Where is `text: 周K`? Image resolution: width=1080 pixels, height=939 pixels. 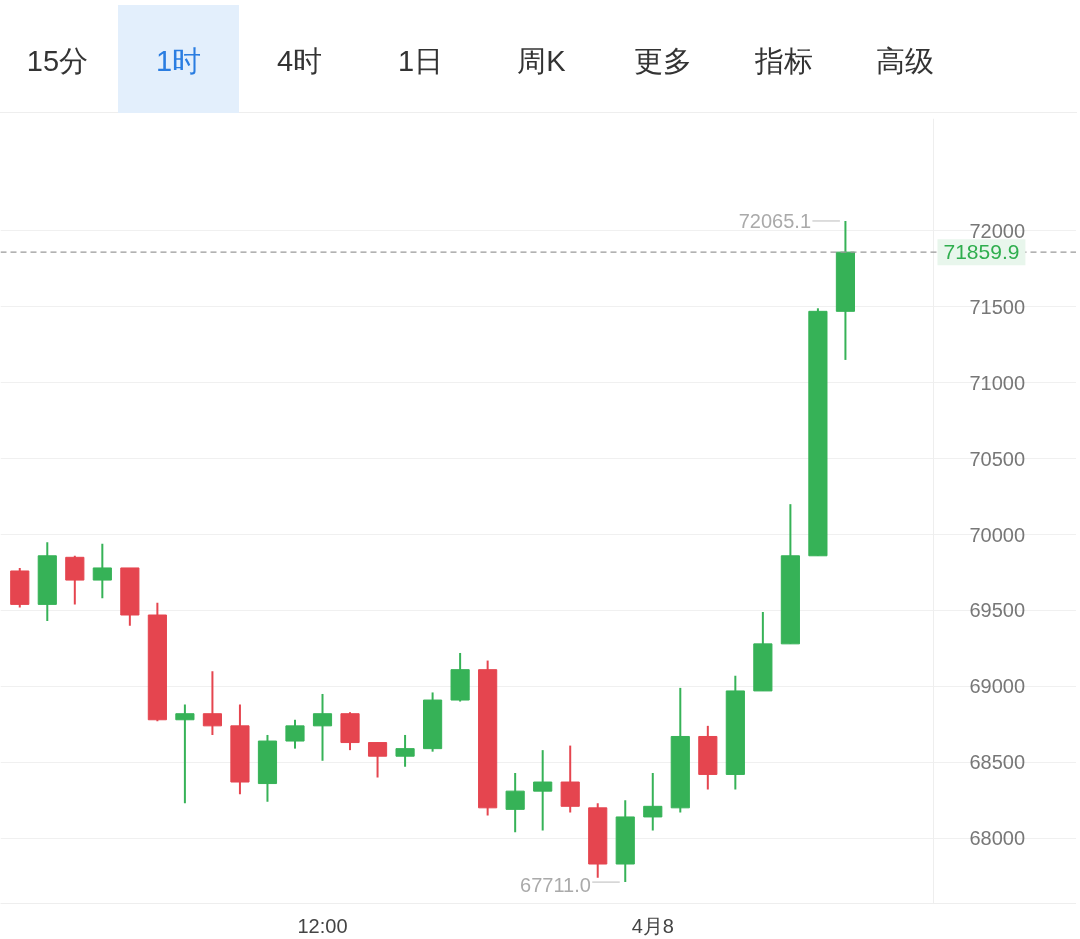
text: 周K is located at coordinates (541, 61).